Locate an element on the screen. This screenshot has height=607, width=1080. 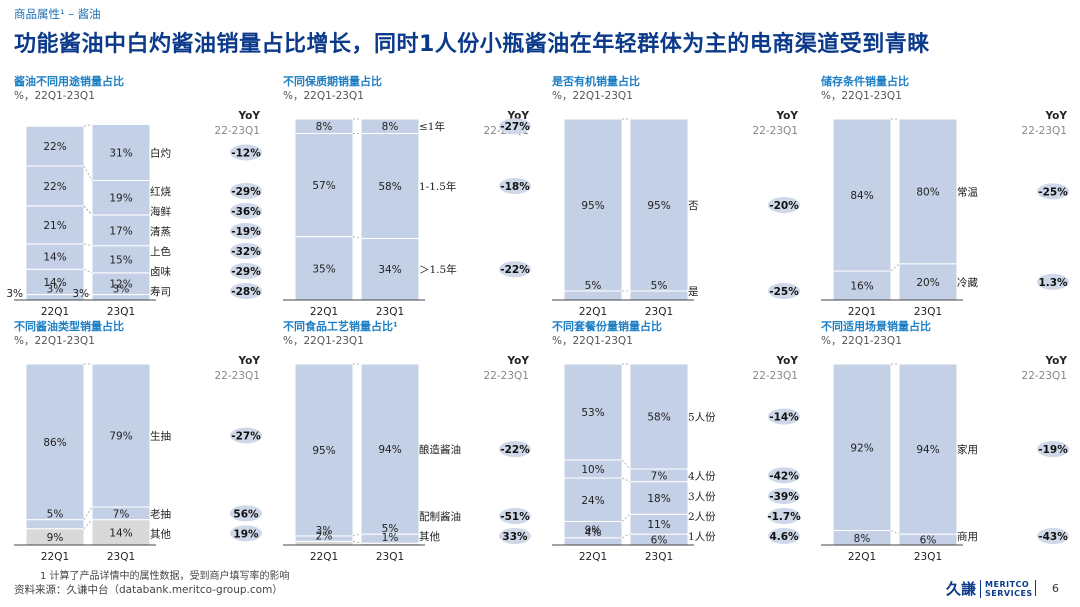
data-label-23Q1-寿司: 3% is located at coordinates (121, 290).